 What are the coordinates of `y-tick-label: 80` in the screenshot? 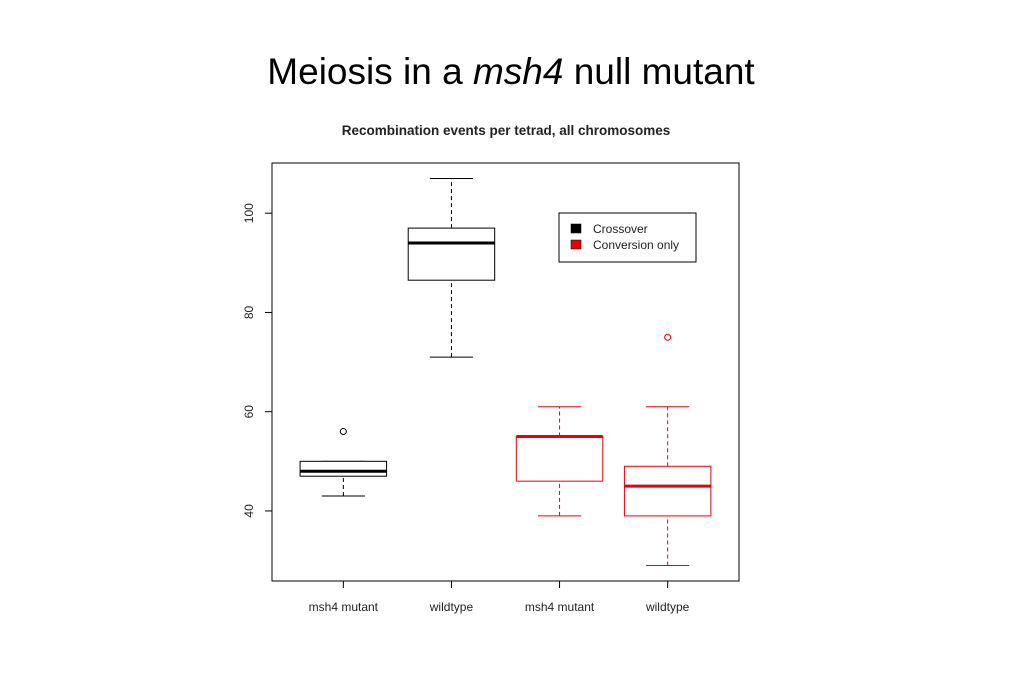 It's located at (249, 312).